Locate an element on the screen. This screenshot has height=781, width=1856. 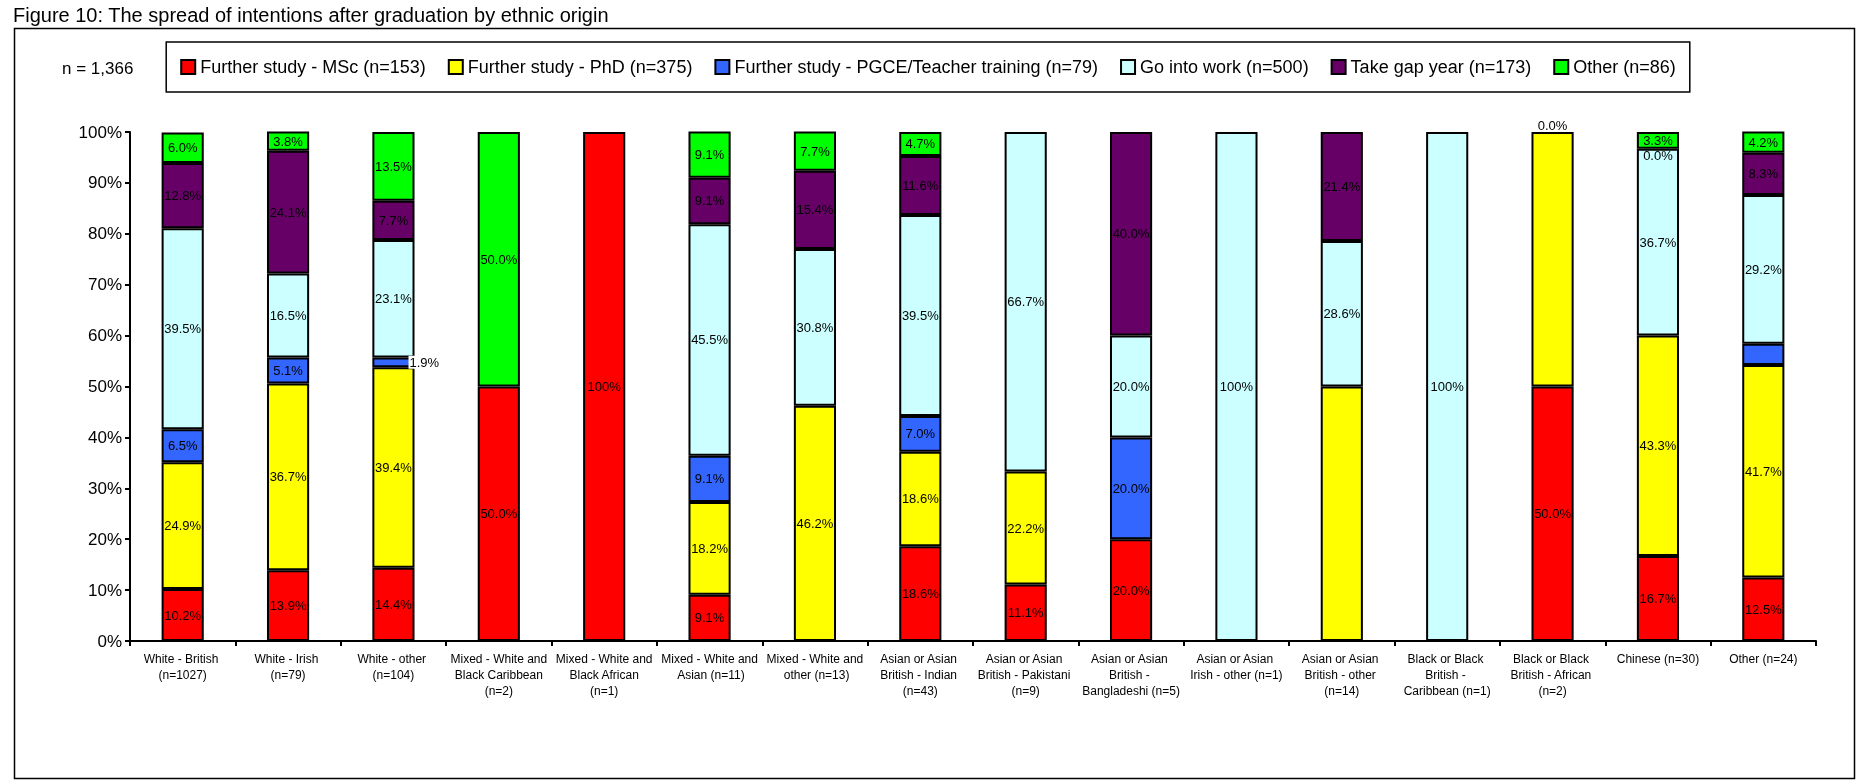
y-tick-label: 80% is located at coordinates (104, 234).